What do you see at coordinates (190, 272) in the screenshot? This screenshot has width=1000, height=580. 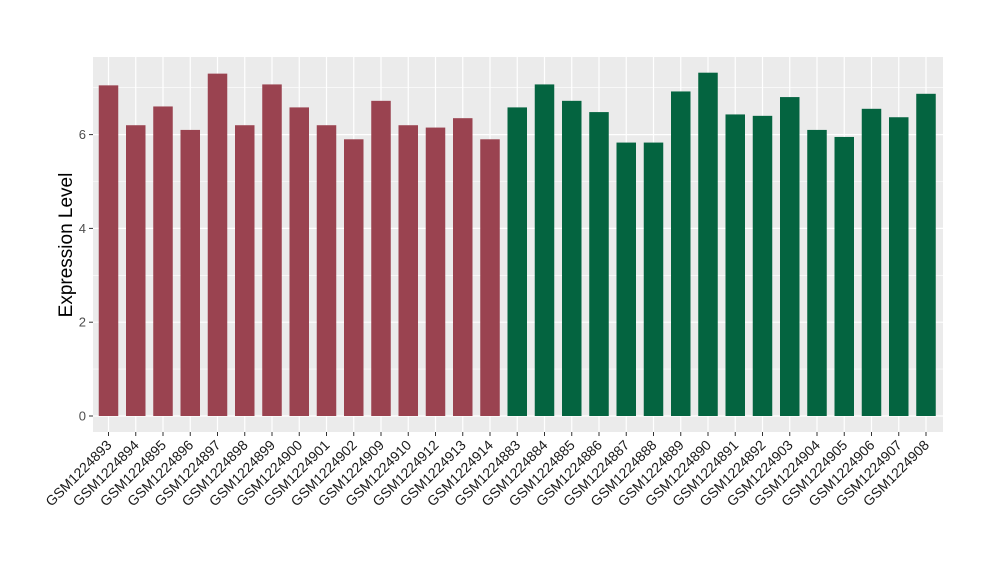 I see `bar-GSM1224896` at bounding box center [190, 272].